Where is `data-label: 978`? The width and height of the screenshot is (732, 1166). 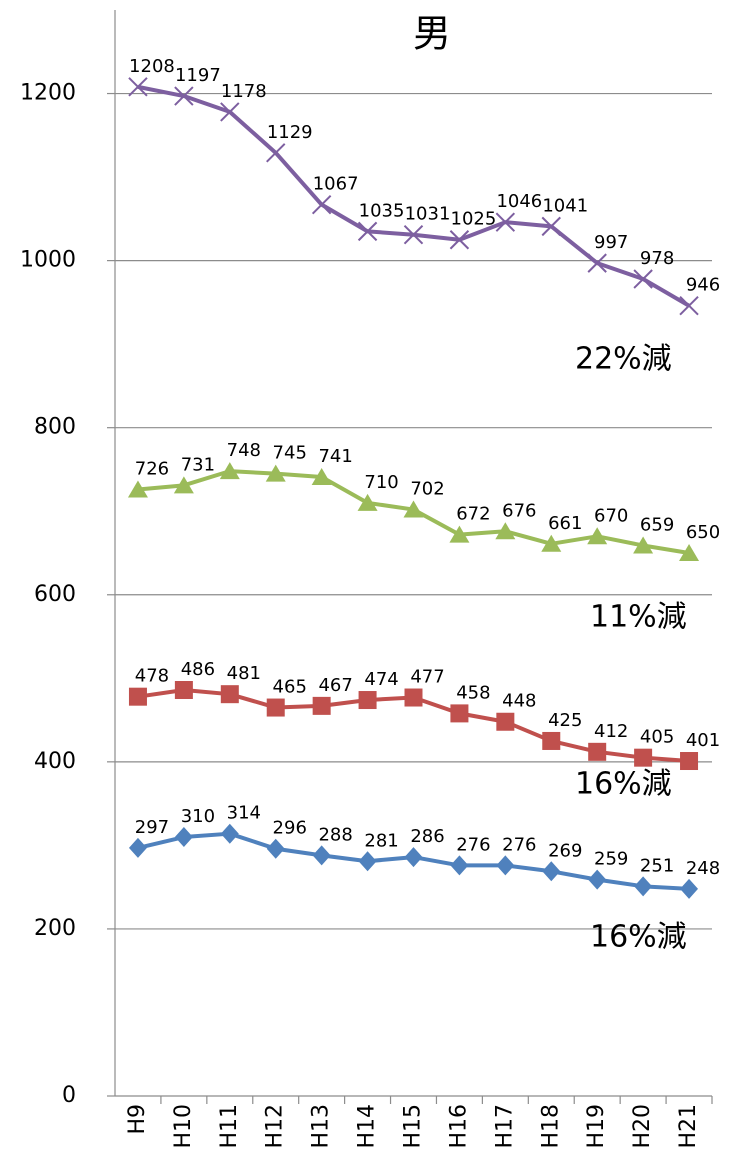 data-label: 978 is located at coordinates (657, 258).